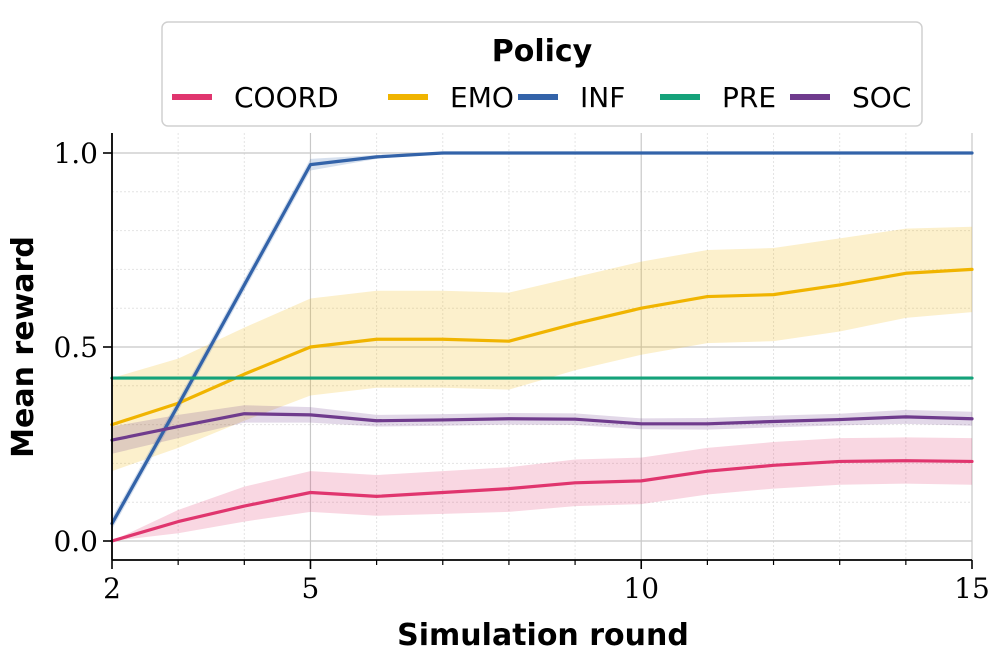 Image resolution: width=997 pixels, height=664 pixels. I want to click on legend-title: Policy, so click(542, 51).